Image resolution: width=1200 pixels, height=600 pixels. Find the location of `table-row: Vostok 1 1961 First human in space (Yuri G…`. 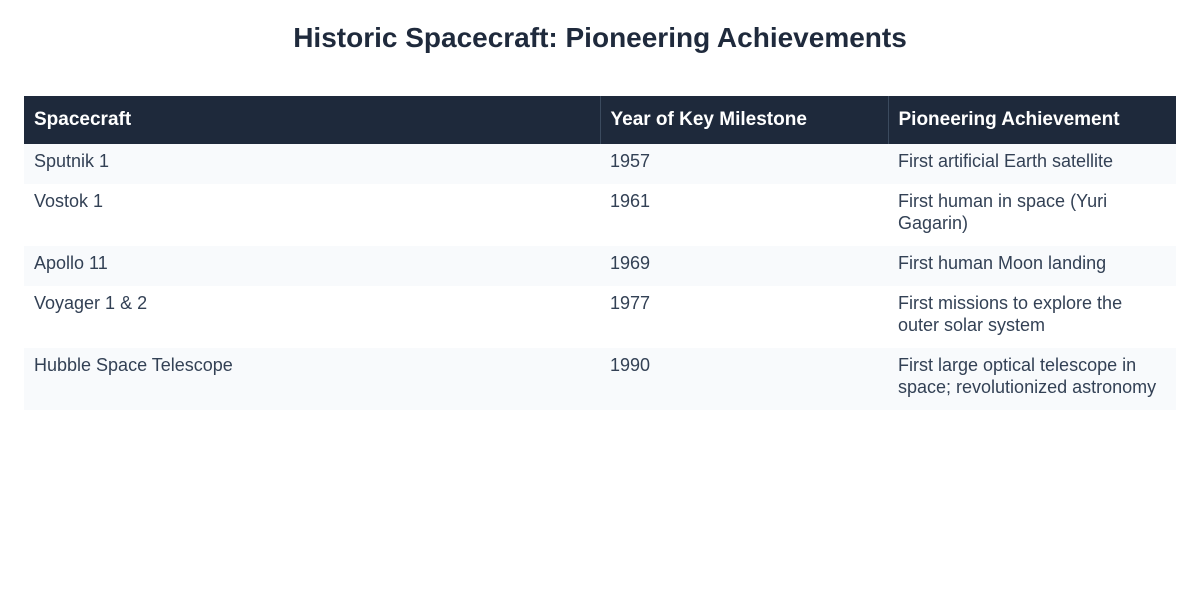

table-row: Vostok 1 1961 First human in space (Yuri G… is located at coordinates (600, 215).